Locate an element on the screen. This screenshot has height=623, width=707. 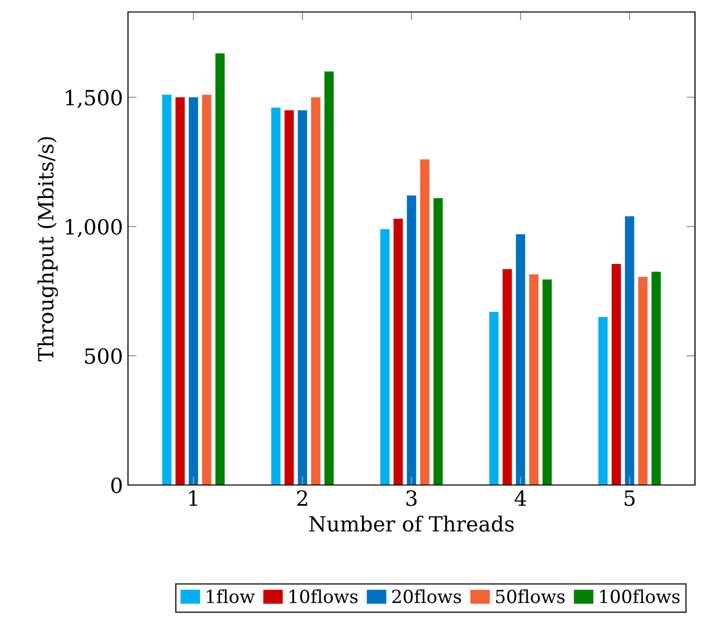
x-tick-label: 4 is located at coordinates (520, 498).